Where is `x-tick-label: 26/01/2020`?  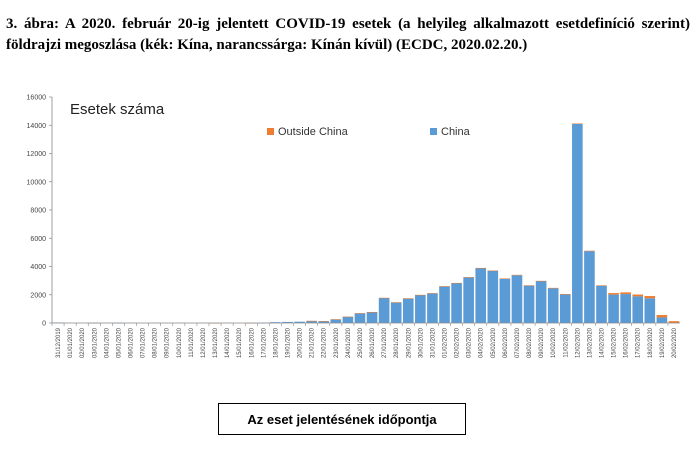
x-tick-label: 26/01/2020 is located at coordinates (373, 342).